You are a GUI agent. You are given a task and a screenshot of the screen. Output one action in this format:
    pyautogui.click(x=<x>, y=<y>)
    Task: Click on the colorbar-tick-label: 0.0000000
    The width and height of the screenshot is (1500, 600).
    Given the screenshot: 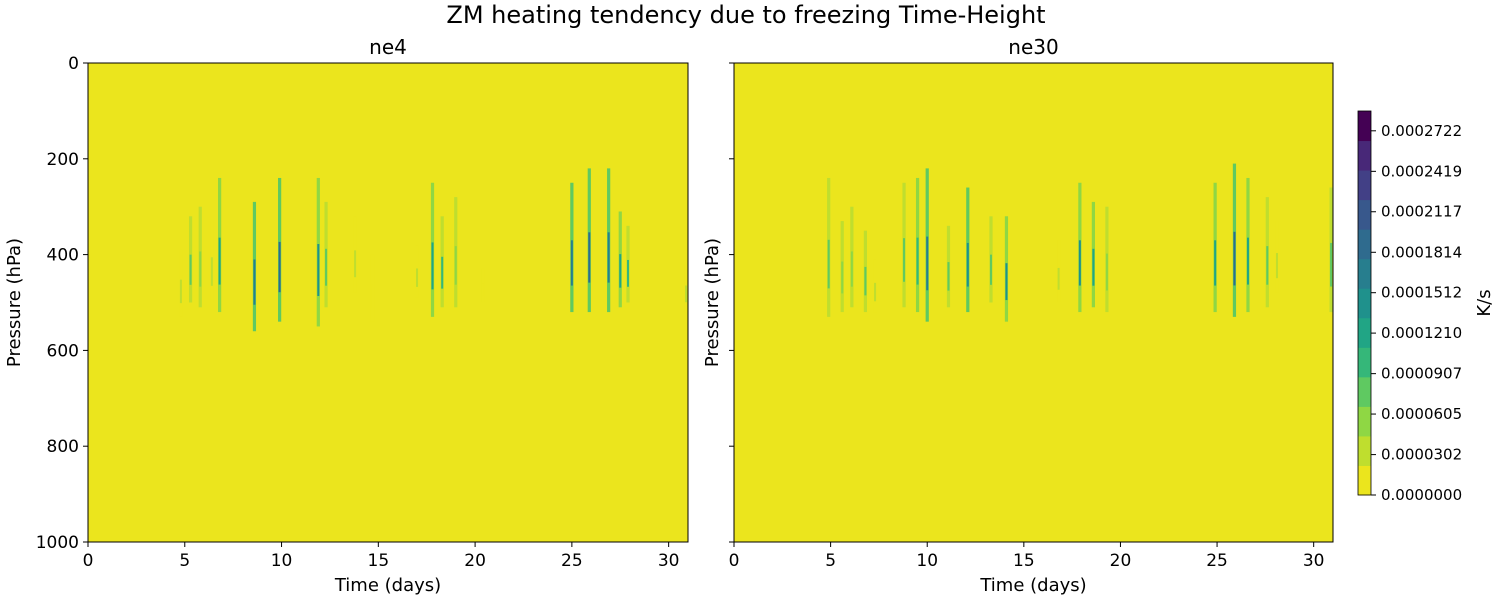 What is the action you would take?
    pyautogui.click(x=1421, y=495)
    